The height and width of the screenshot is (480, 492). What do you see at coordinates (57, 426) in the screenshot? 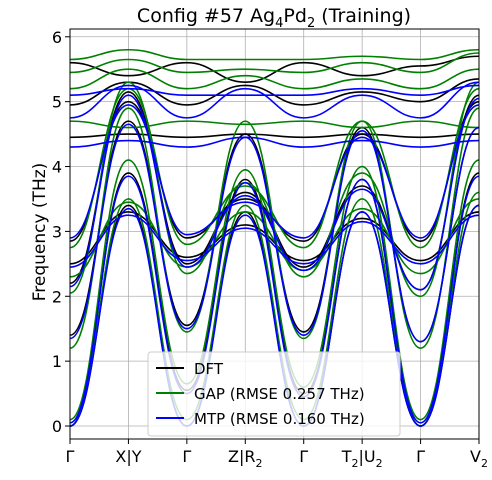
I see `y-tick-label: 0` at bounding box center [57, 426].